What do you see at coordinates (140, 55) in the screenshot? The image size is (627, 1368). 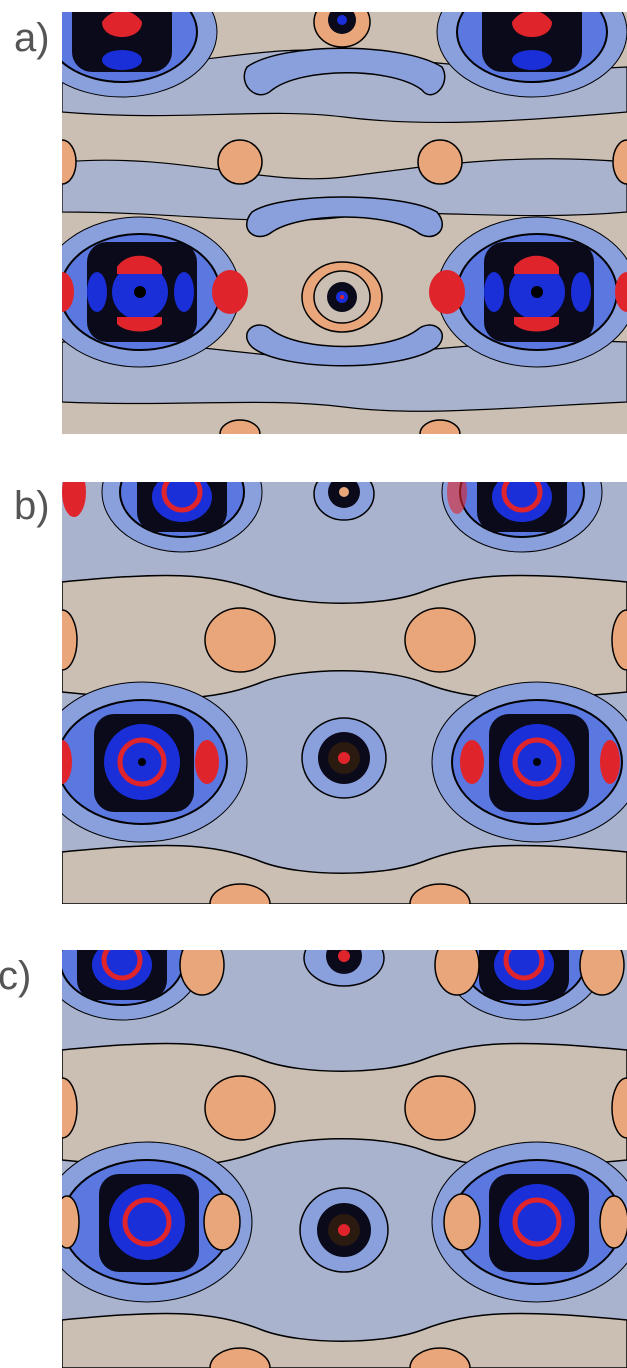 I see `atom-a-upper-left` at bounding box center [140, 55].